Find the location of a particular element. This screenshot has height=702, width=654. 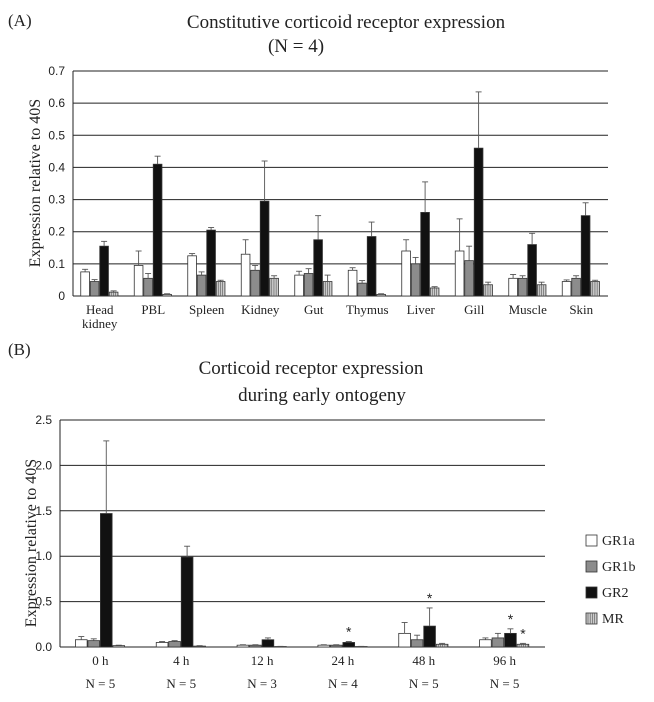

y-tick-label: 1.0 is located at coordinates (43, 556).